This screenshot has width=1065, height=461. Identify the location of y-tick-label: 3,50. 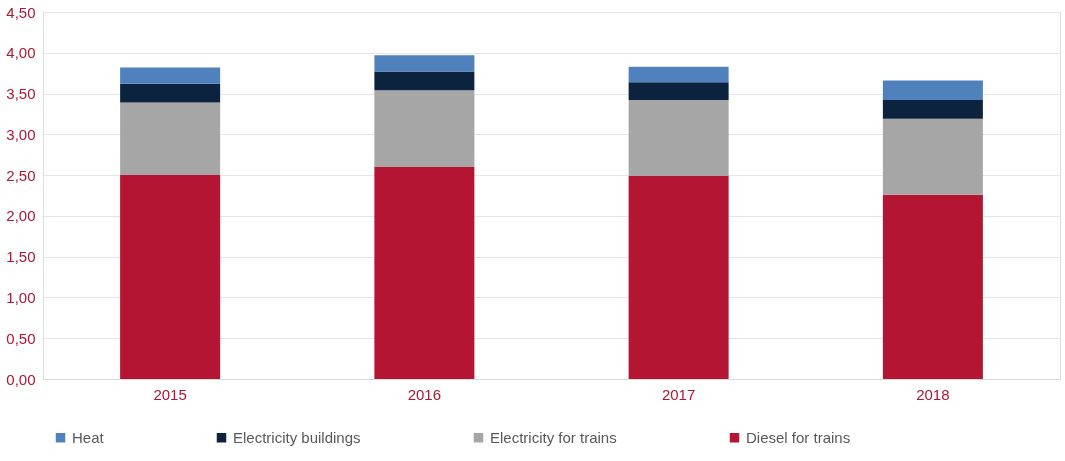
(21, 94).